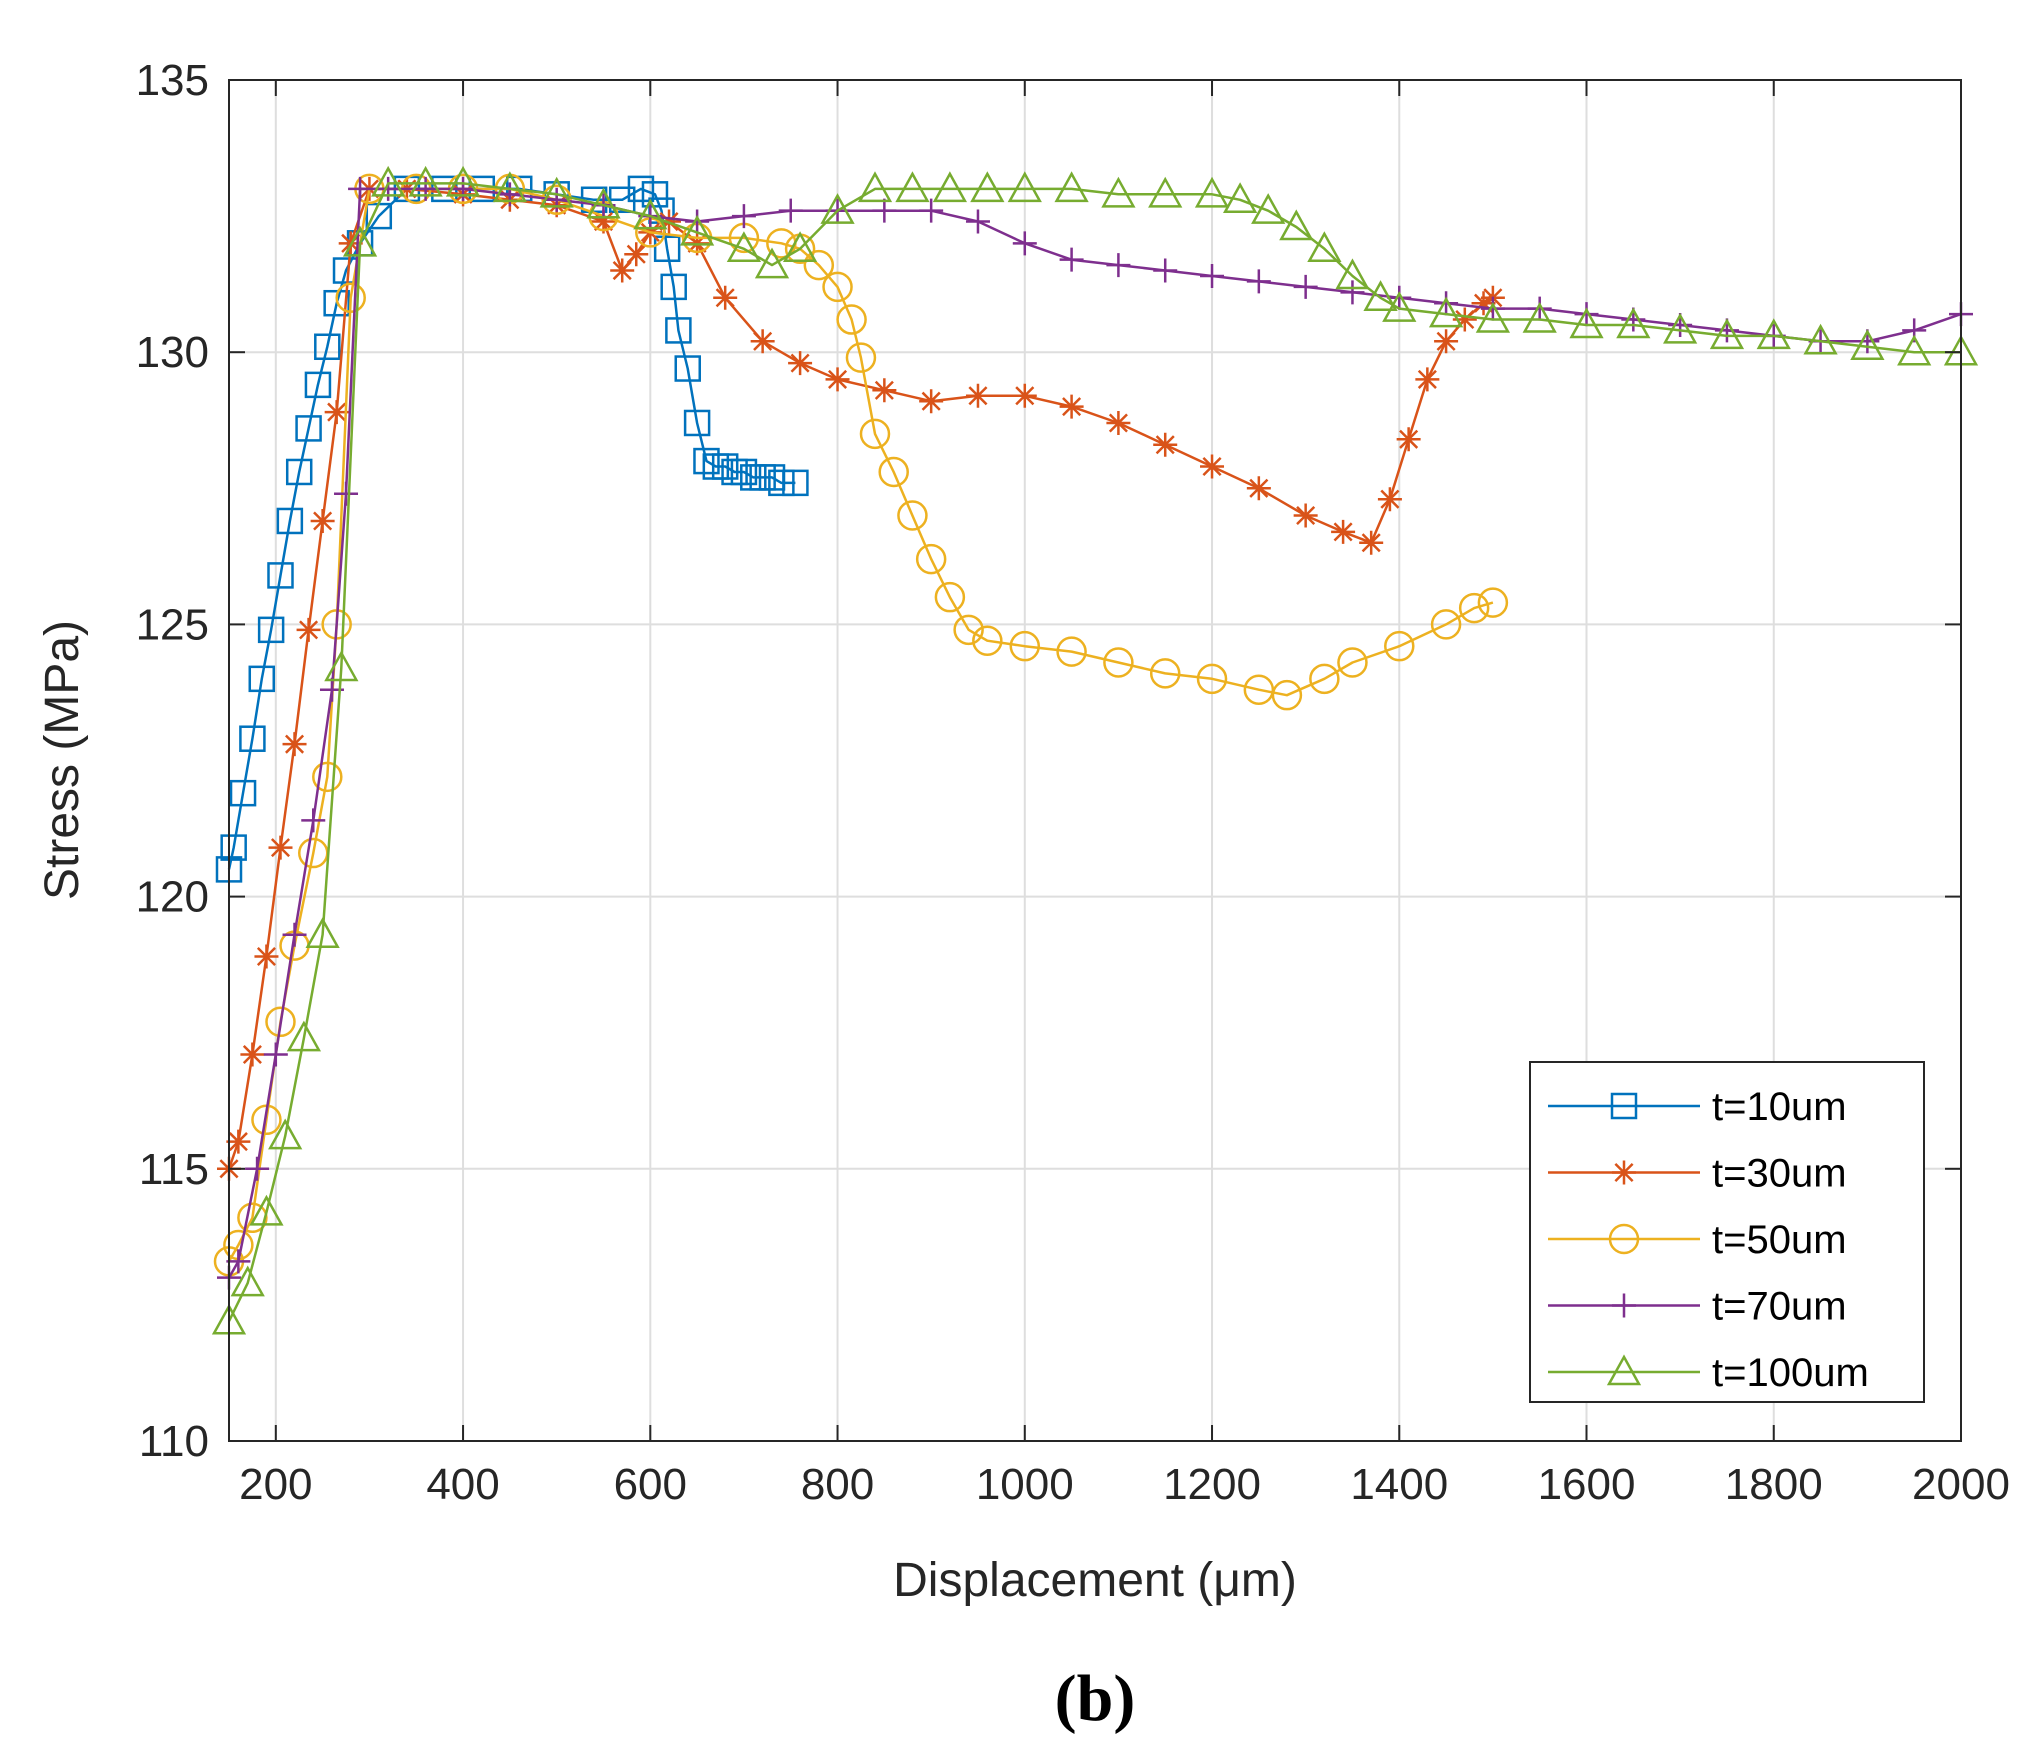 The image size is (2038, 1764). I want to click on y-tick-label: 115, so click(174, 1169).